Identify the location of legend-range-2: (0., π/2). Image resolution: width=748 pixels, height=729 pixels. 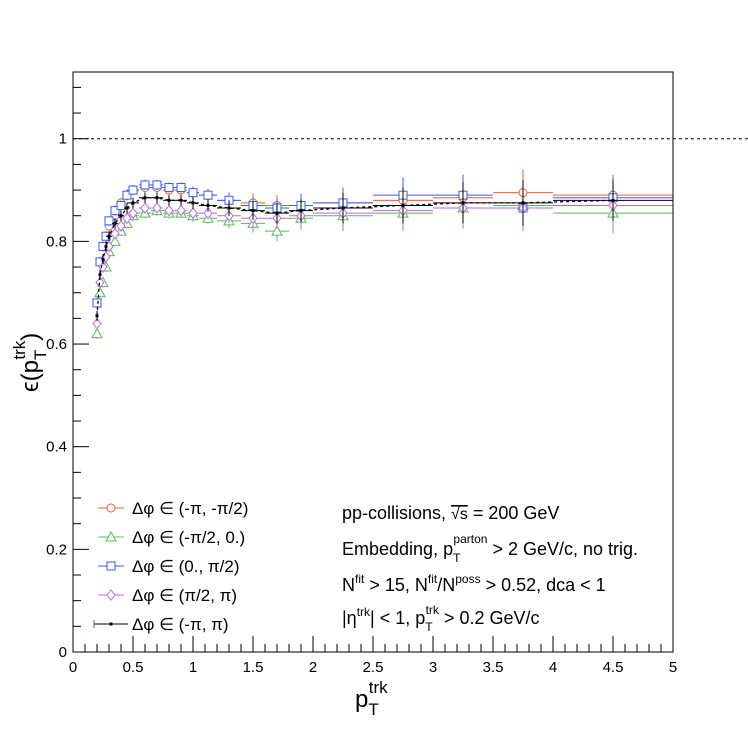
(209, 566).